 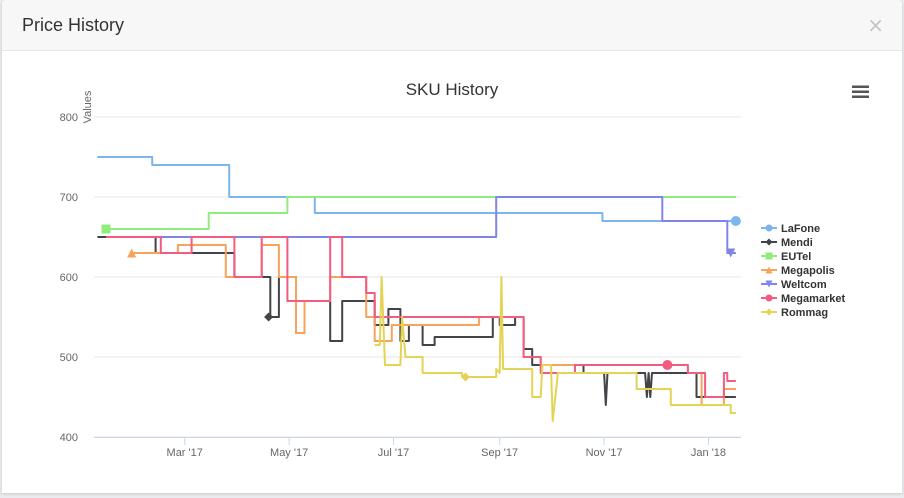 What do you see at coordinates (88, 106) in the screenshot?
I see `y-axis-label: Values` at bounding box center [88, 106].